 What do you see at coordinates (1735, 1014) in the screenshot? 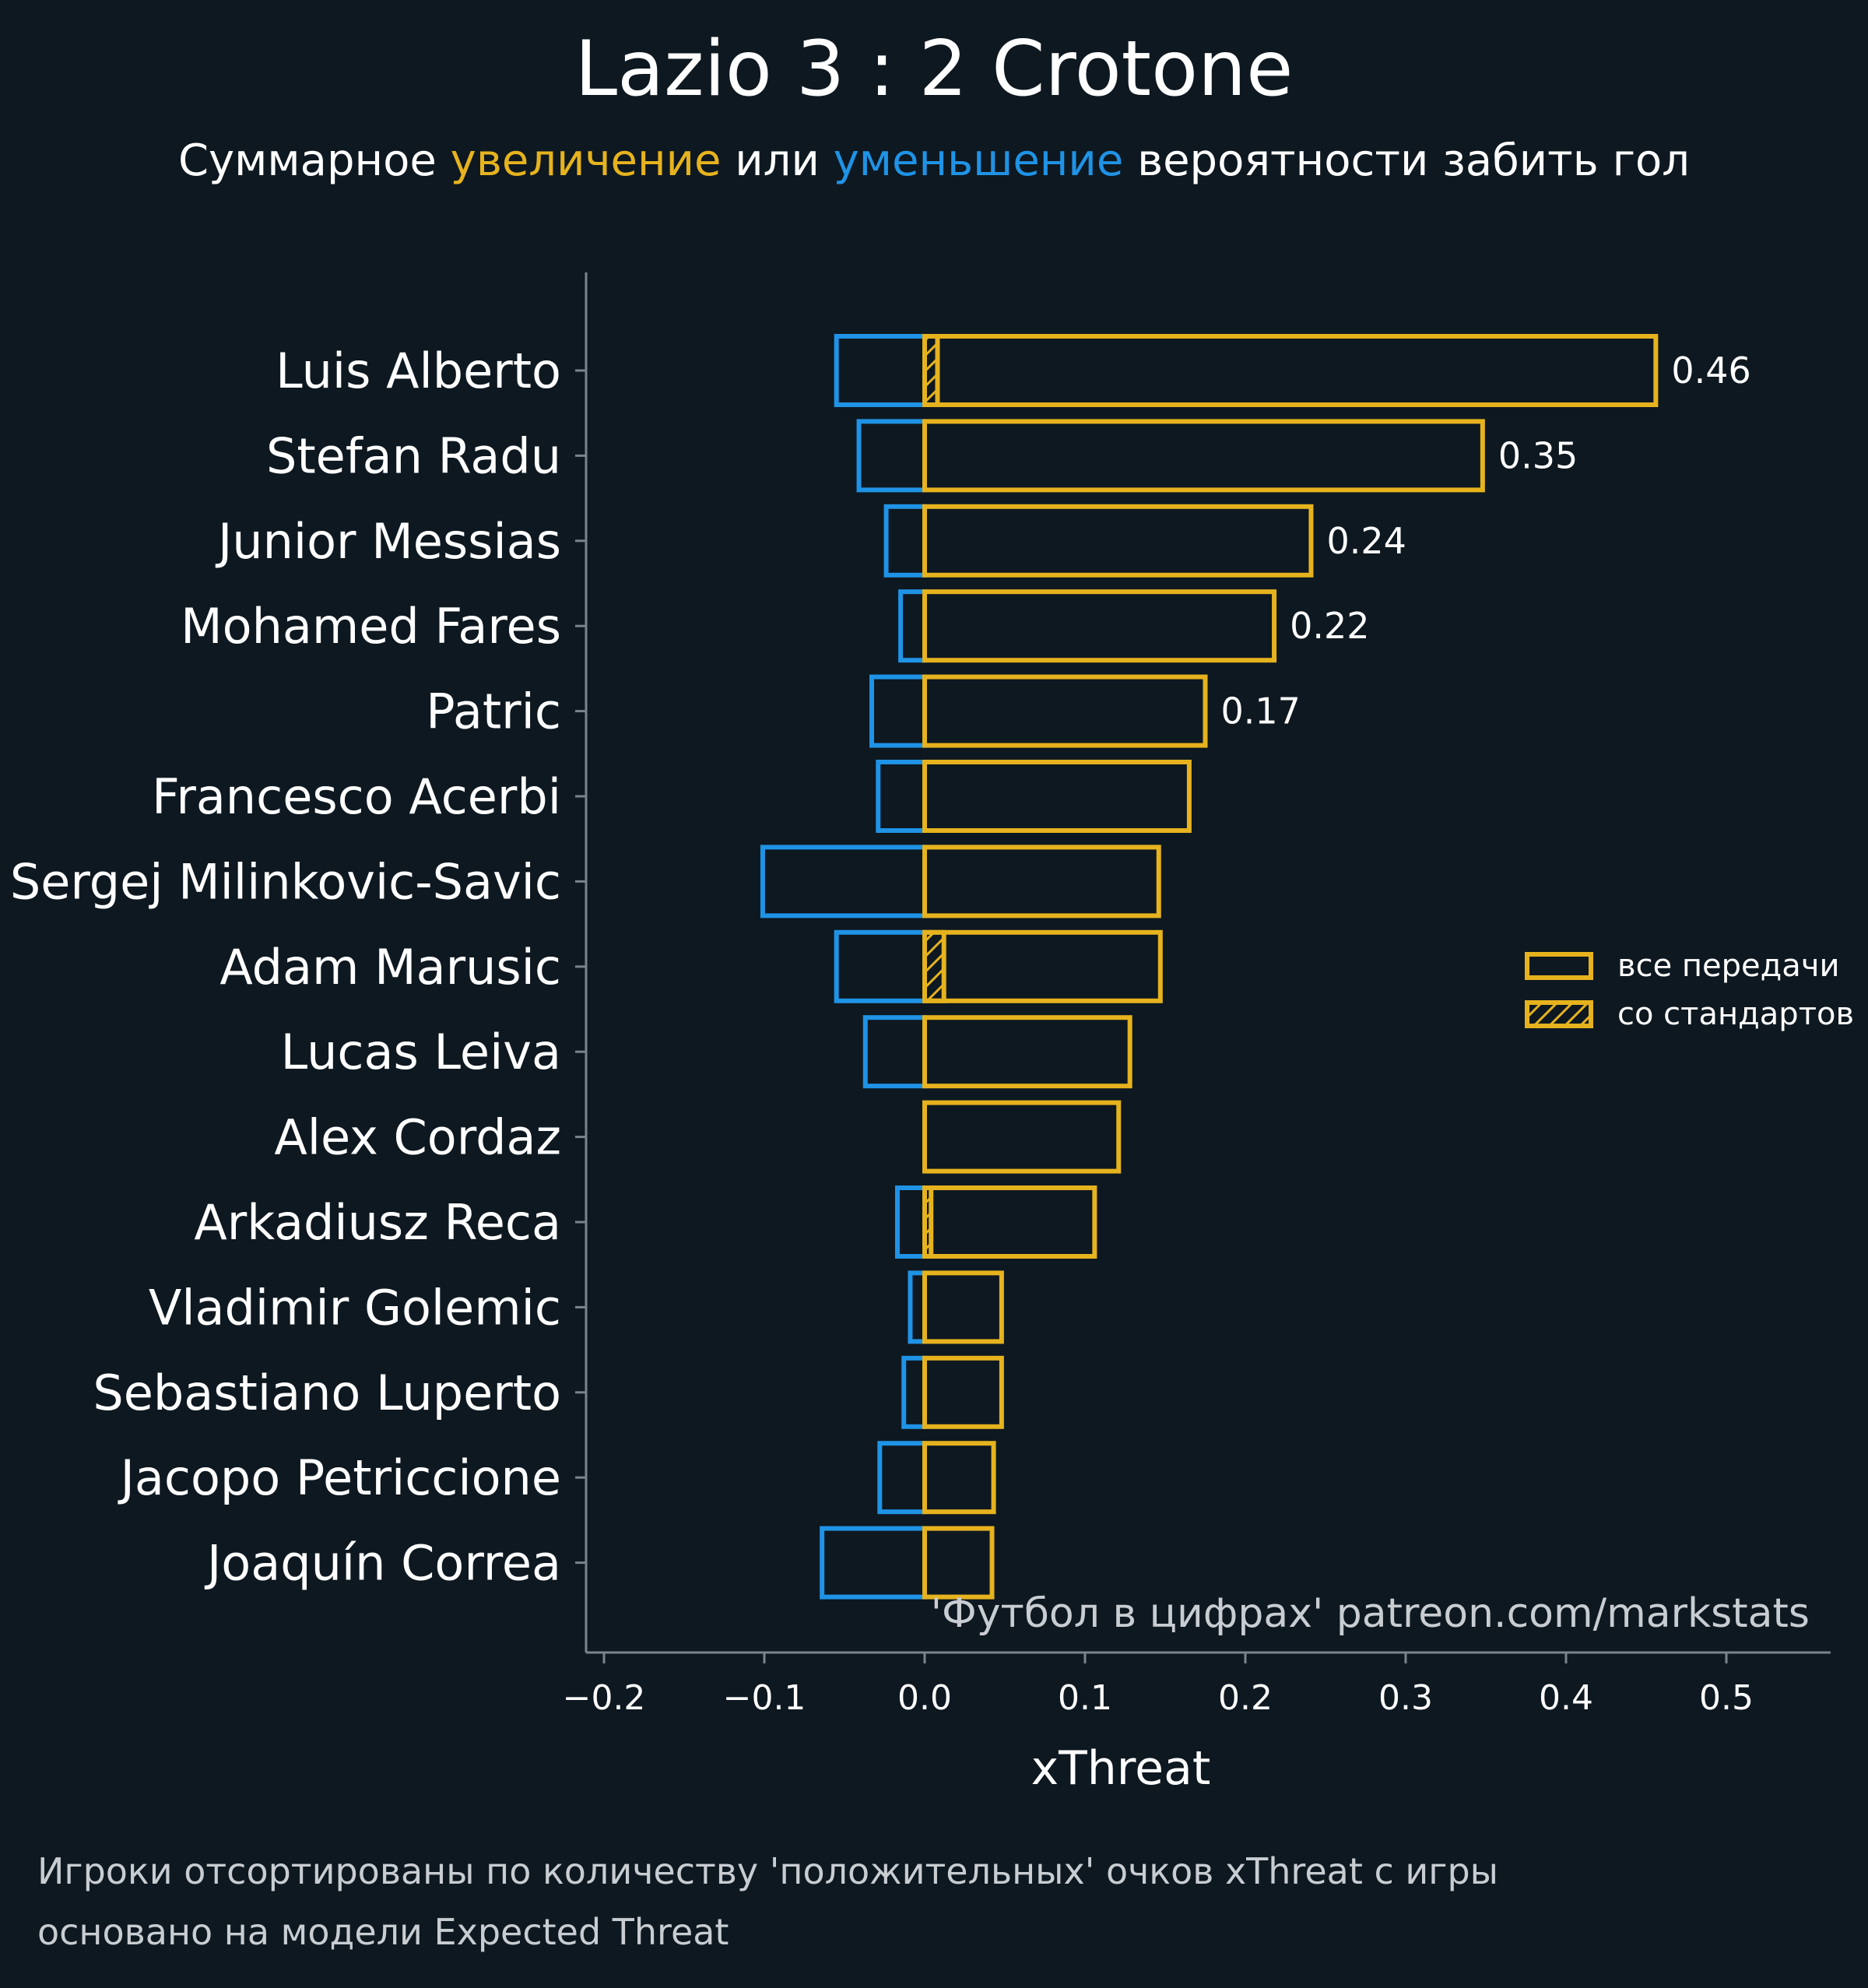
I see `legend-label: со стандартов` at bounding box center [1735, 1014].